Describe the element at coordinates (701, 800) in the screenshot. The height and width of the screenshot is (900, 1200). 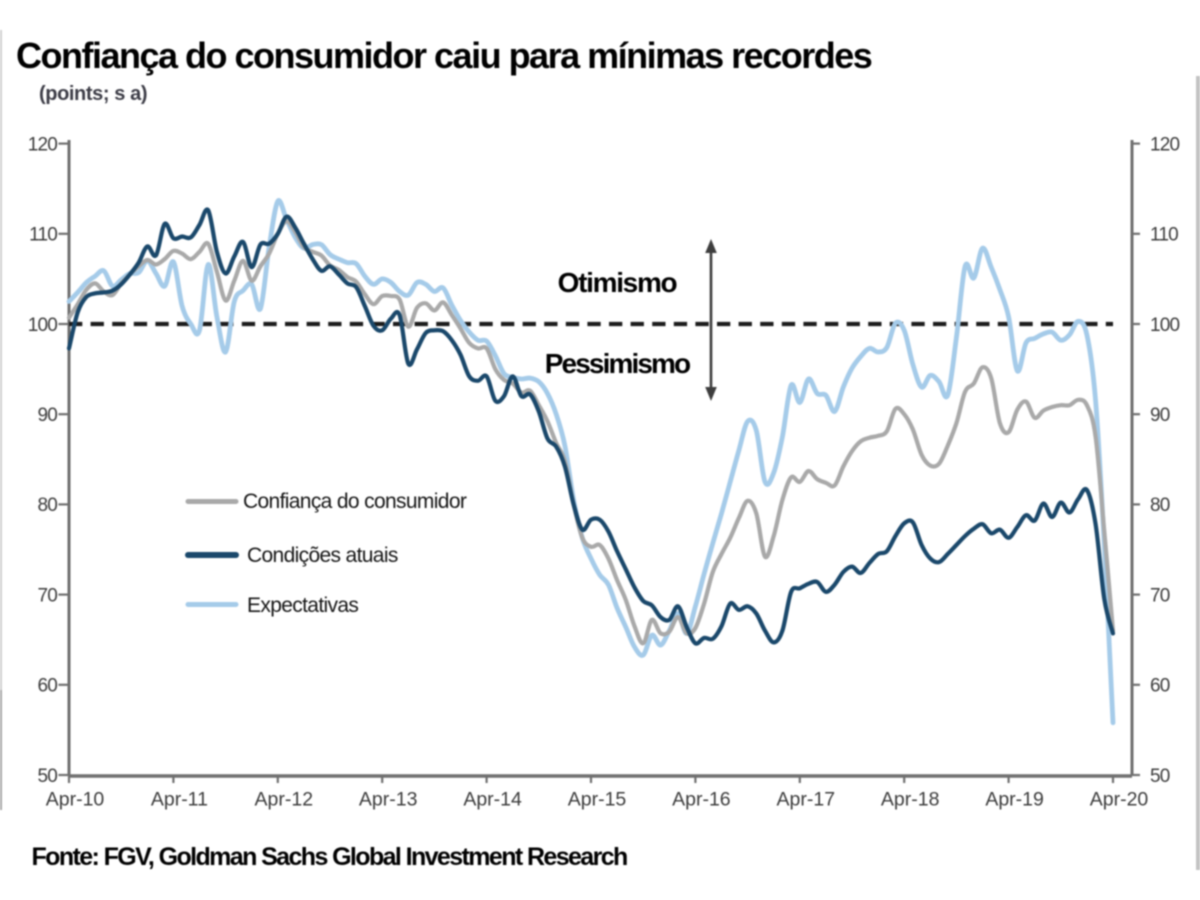
I see `svg-text: Apr-16` at that location.